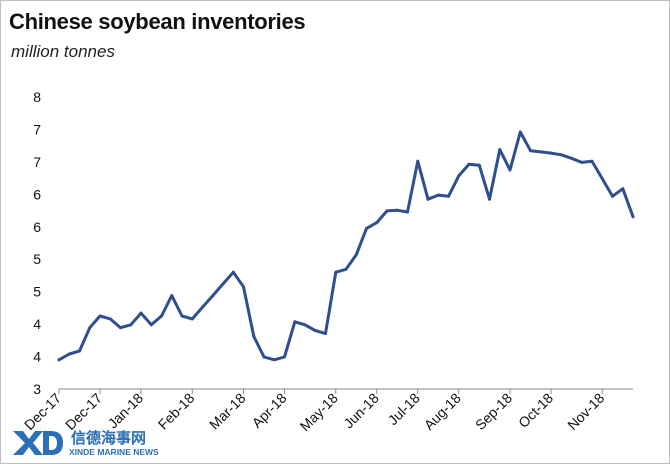  I want to click on x-tick-label: May-18, so click(319, 412).